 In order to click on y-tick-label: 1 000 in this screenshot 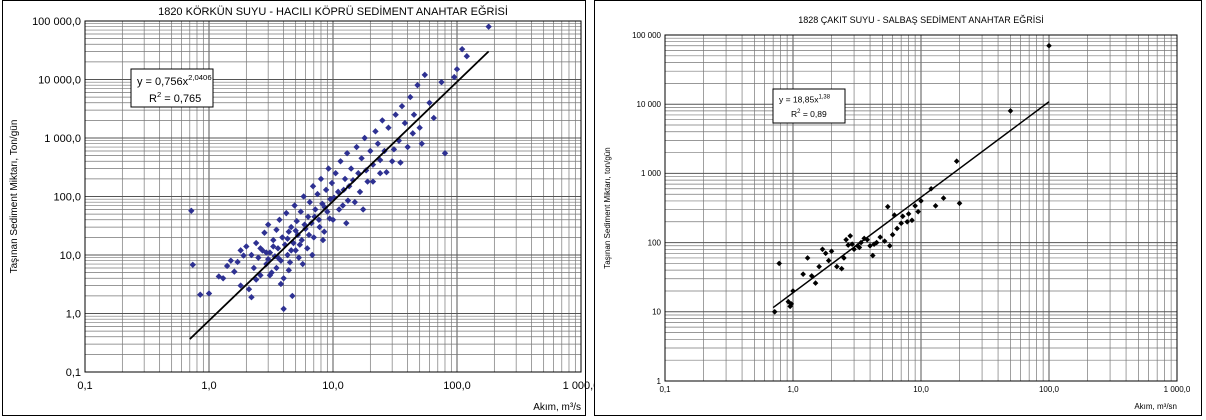, I will do `click(651, 173)`.